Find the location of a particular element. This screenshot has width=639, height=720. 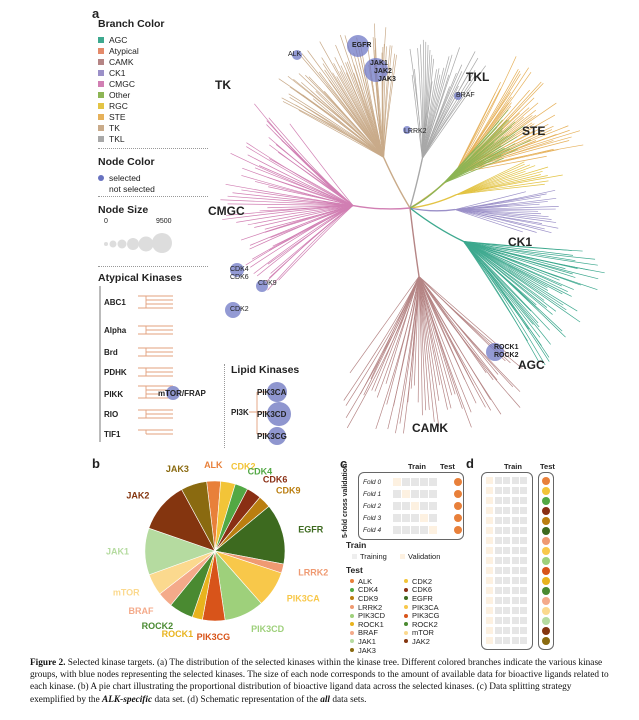

node-label-jak1: JAK1 is located at coordinates (379, 63).